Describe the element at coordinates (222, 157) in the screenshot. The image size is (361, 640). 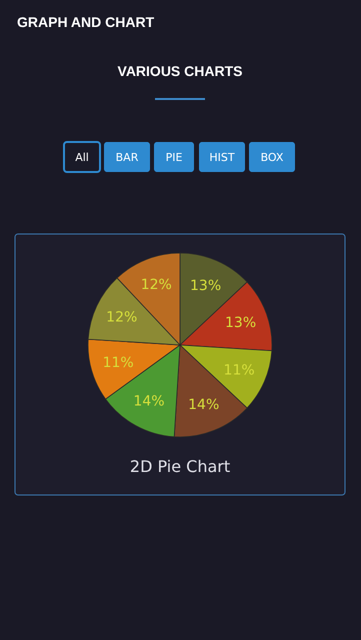
I see `text: HIST` at that location.